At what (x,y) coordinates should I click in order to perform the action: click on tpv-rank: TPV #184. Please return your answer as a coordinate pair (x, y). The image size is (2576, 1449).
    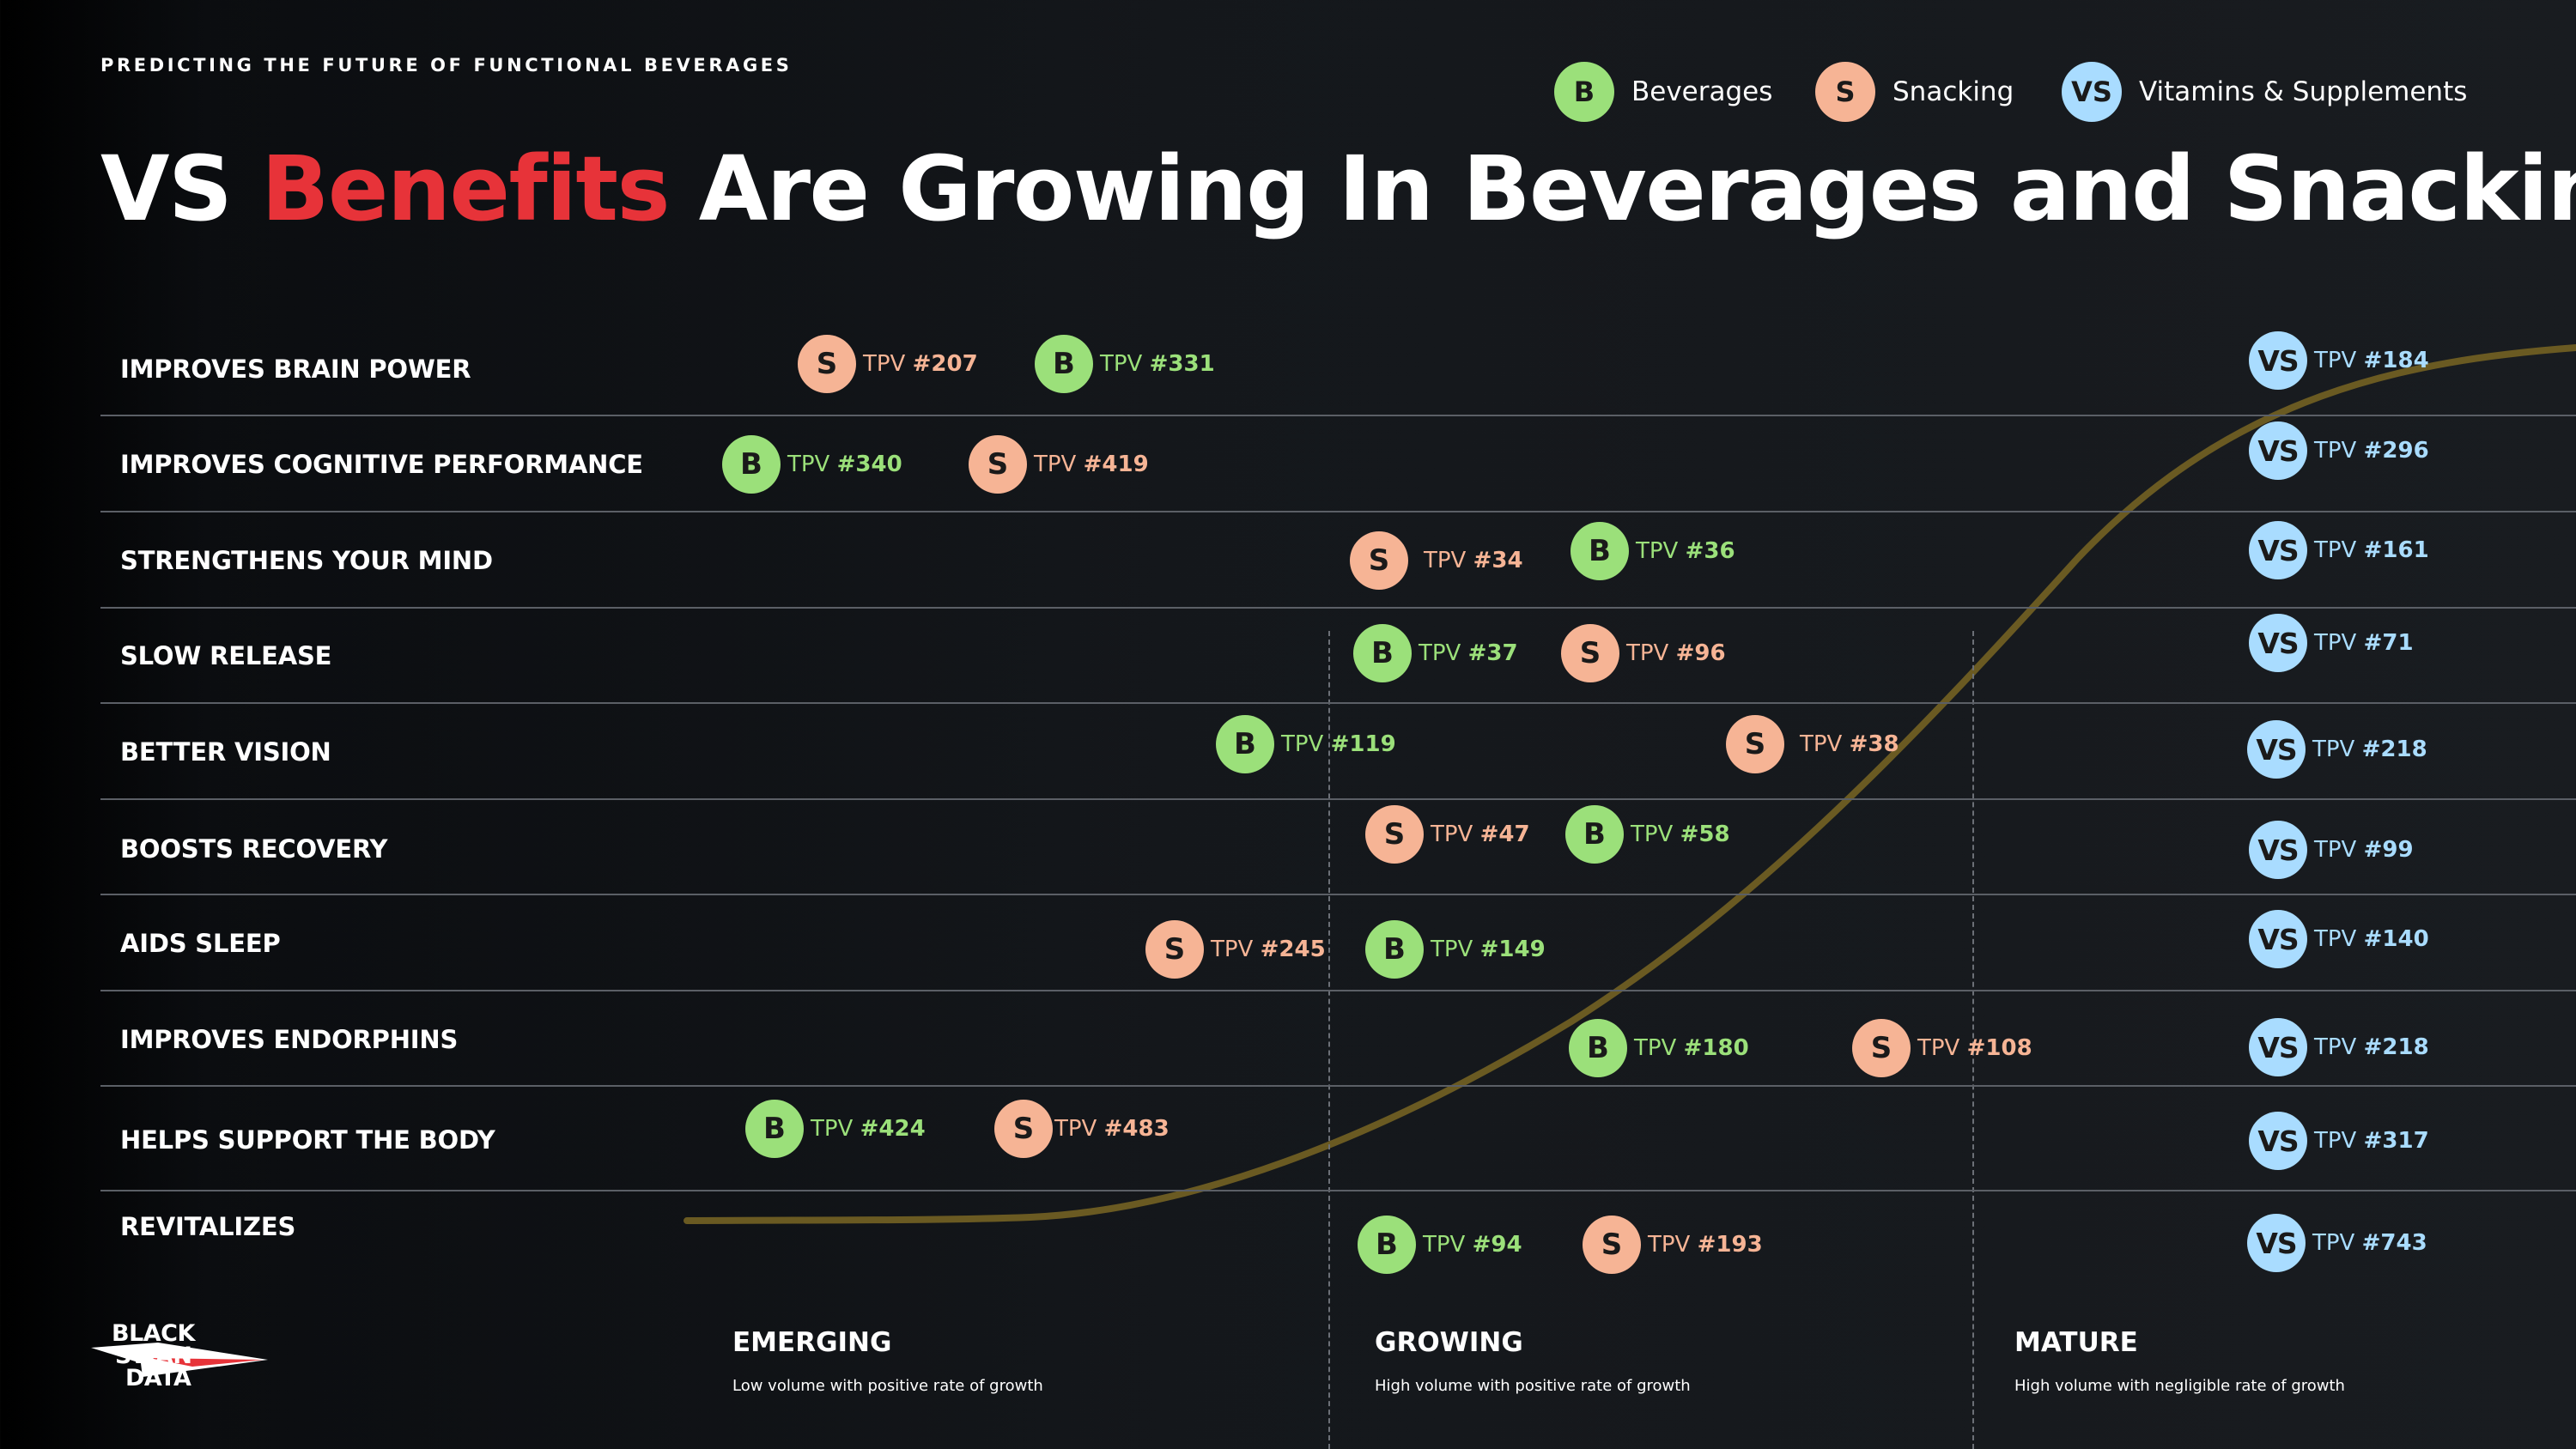
    Looking at the image, I should click on (2371, 360).